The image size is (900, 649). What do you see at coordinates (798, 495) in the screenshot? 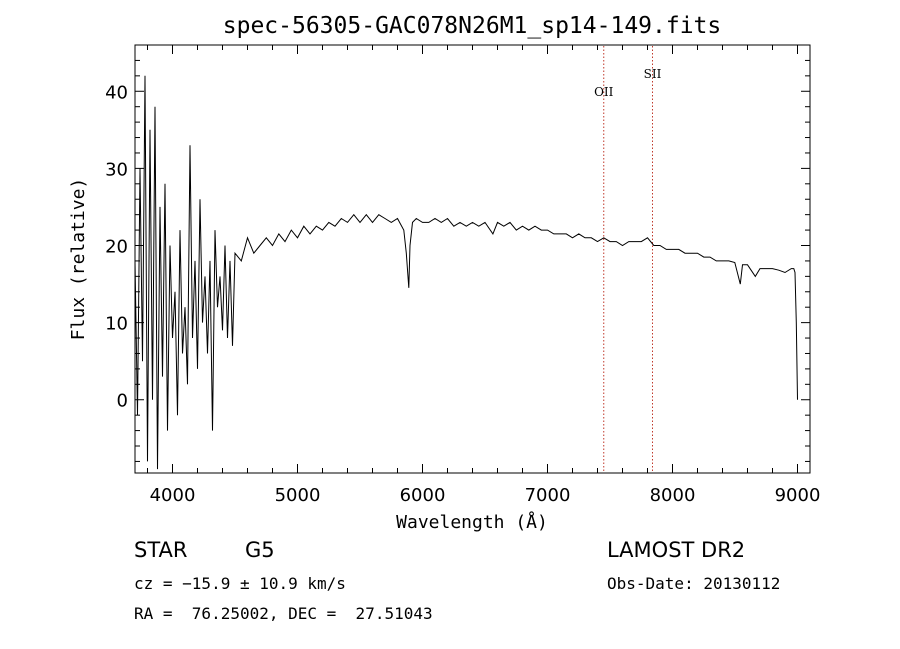
I see `x-tick-label: 9000` at bounding box center [798, 495].